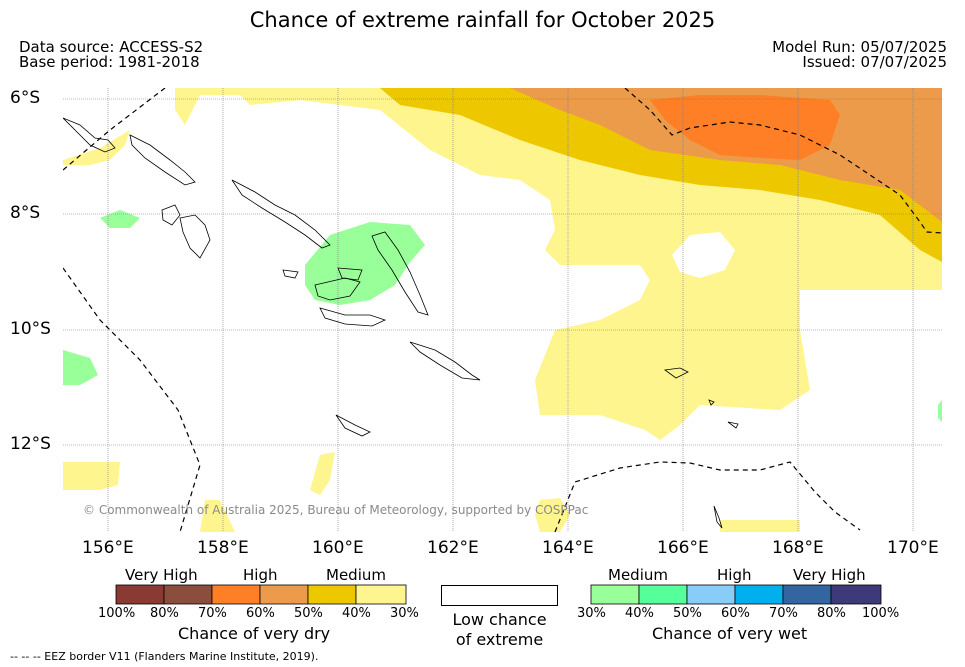 The height and width of the screenshot is (667, 965). I want to click on dry-category-label: Medium, so click(356, 575).